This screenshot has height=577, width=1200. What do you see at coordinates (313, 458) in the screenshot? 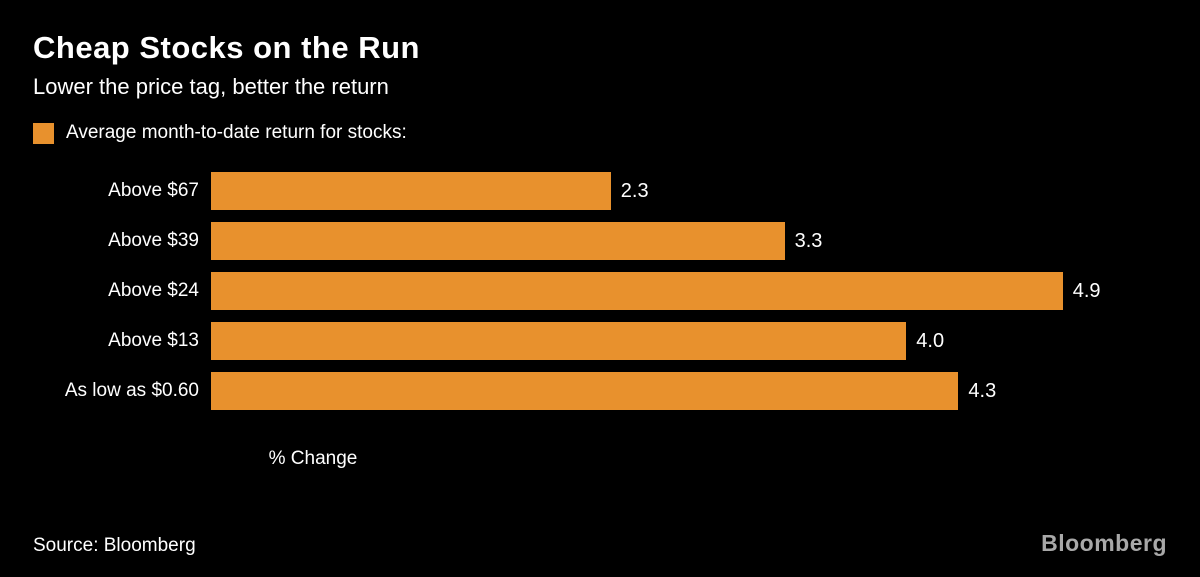
I see `x-axis-label: % Change` at bounding box center [313, 458].